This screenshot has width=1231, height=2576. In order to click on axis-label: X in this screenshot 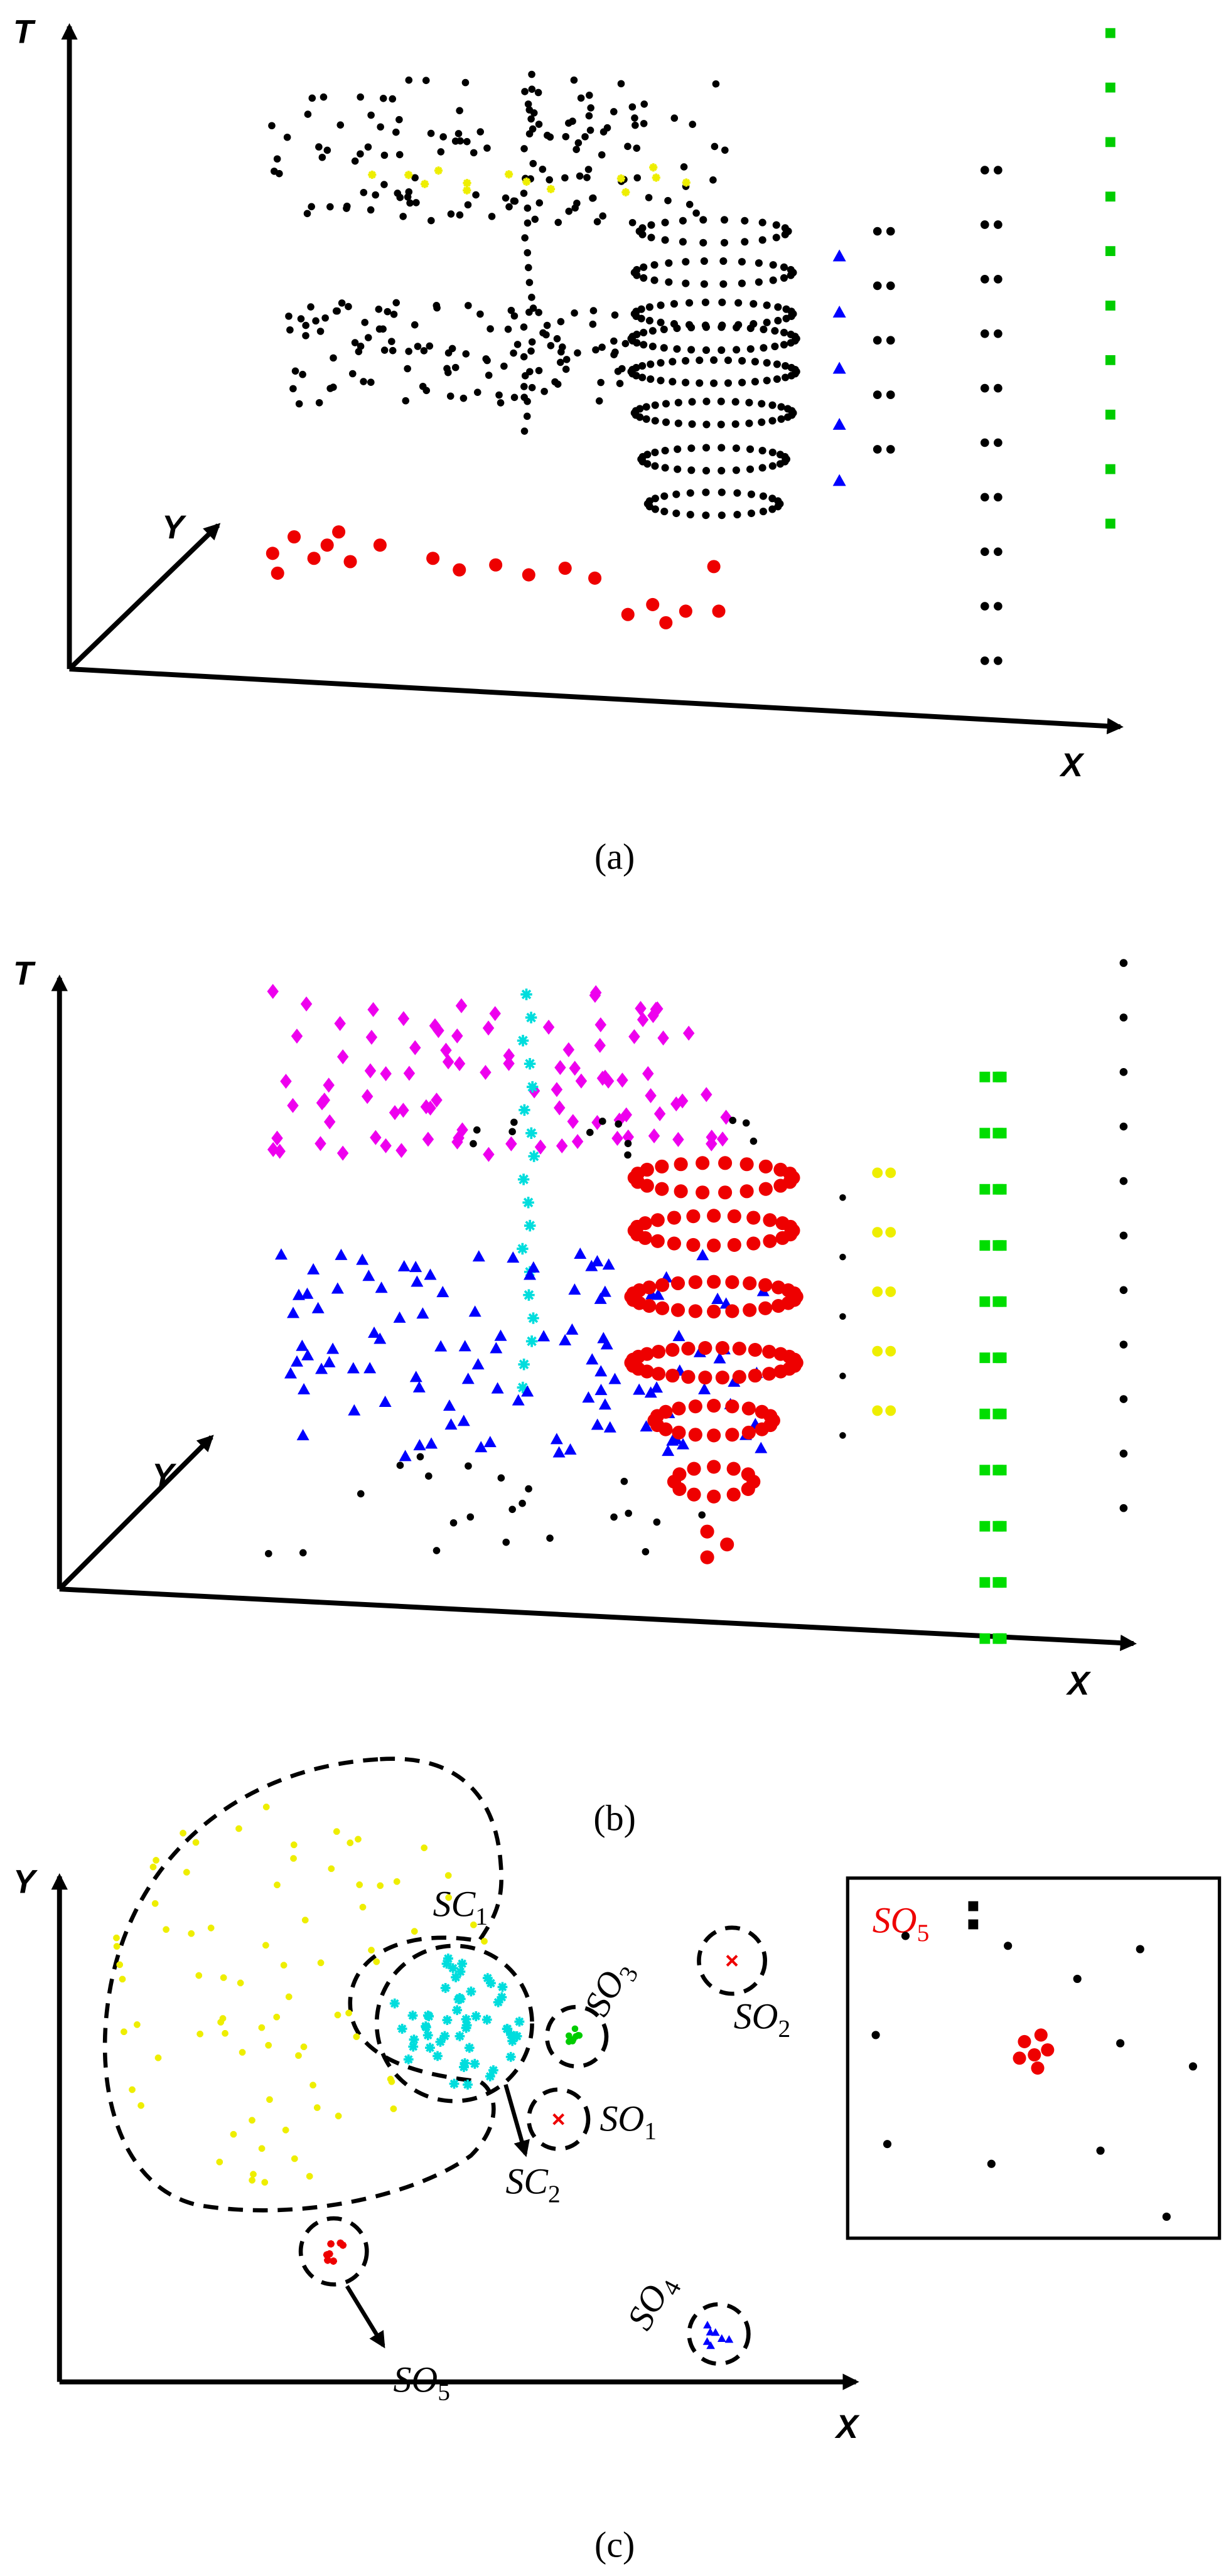, I will do `click(1072, 766)`.